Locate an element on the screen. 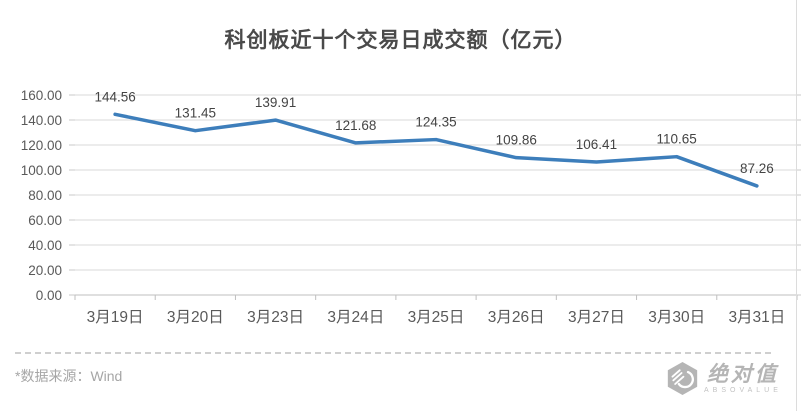 This screenshot has width=801, height=411. series-line is located at coordinates (436, 150).